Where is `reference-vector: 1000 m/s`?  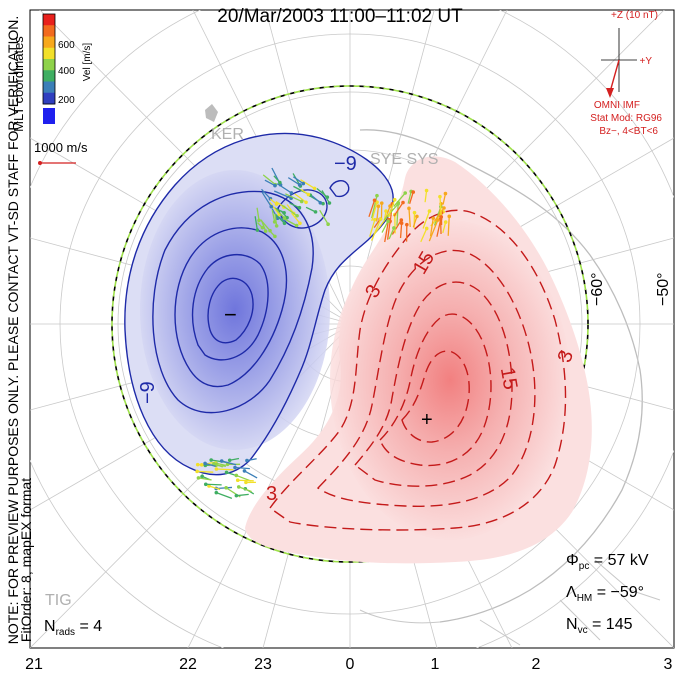
reference-vector: 1000 m/s is located at coordinates (61, 152).